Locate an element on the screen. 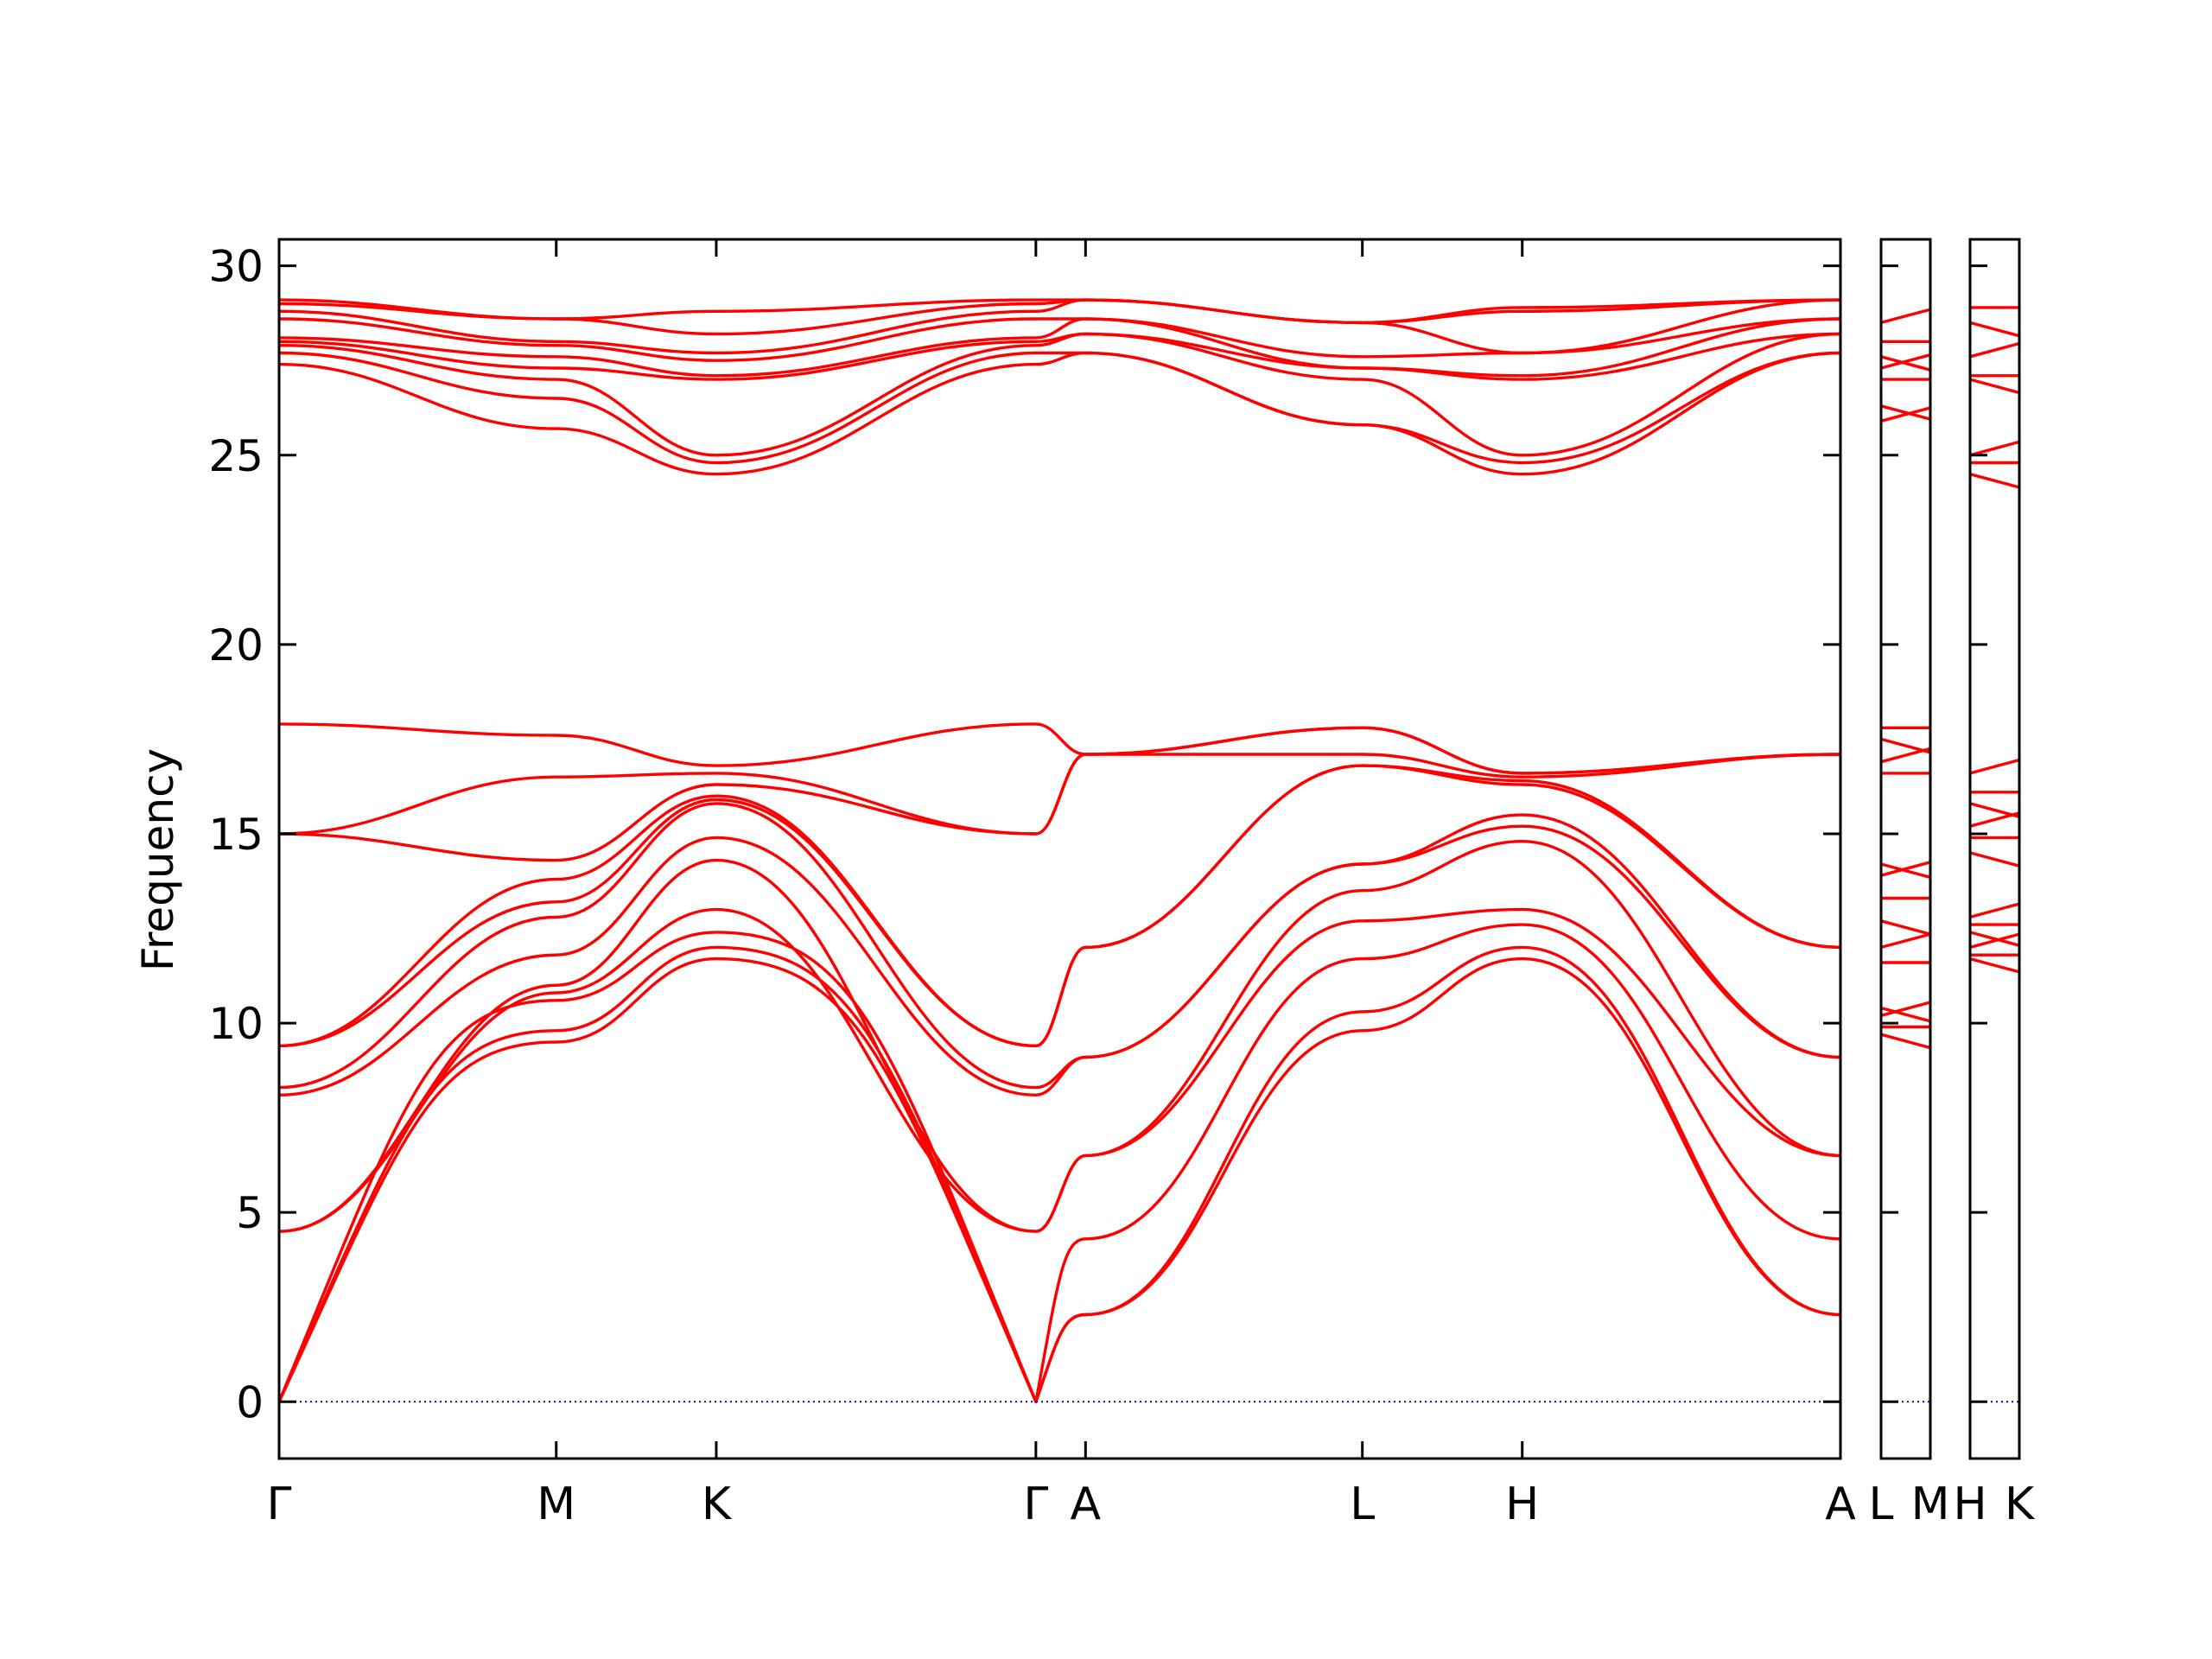  y-tick-label: 5 is located at coordinates (250, 1213).